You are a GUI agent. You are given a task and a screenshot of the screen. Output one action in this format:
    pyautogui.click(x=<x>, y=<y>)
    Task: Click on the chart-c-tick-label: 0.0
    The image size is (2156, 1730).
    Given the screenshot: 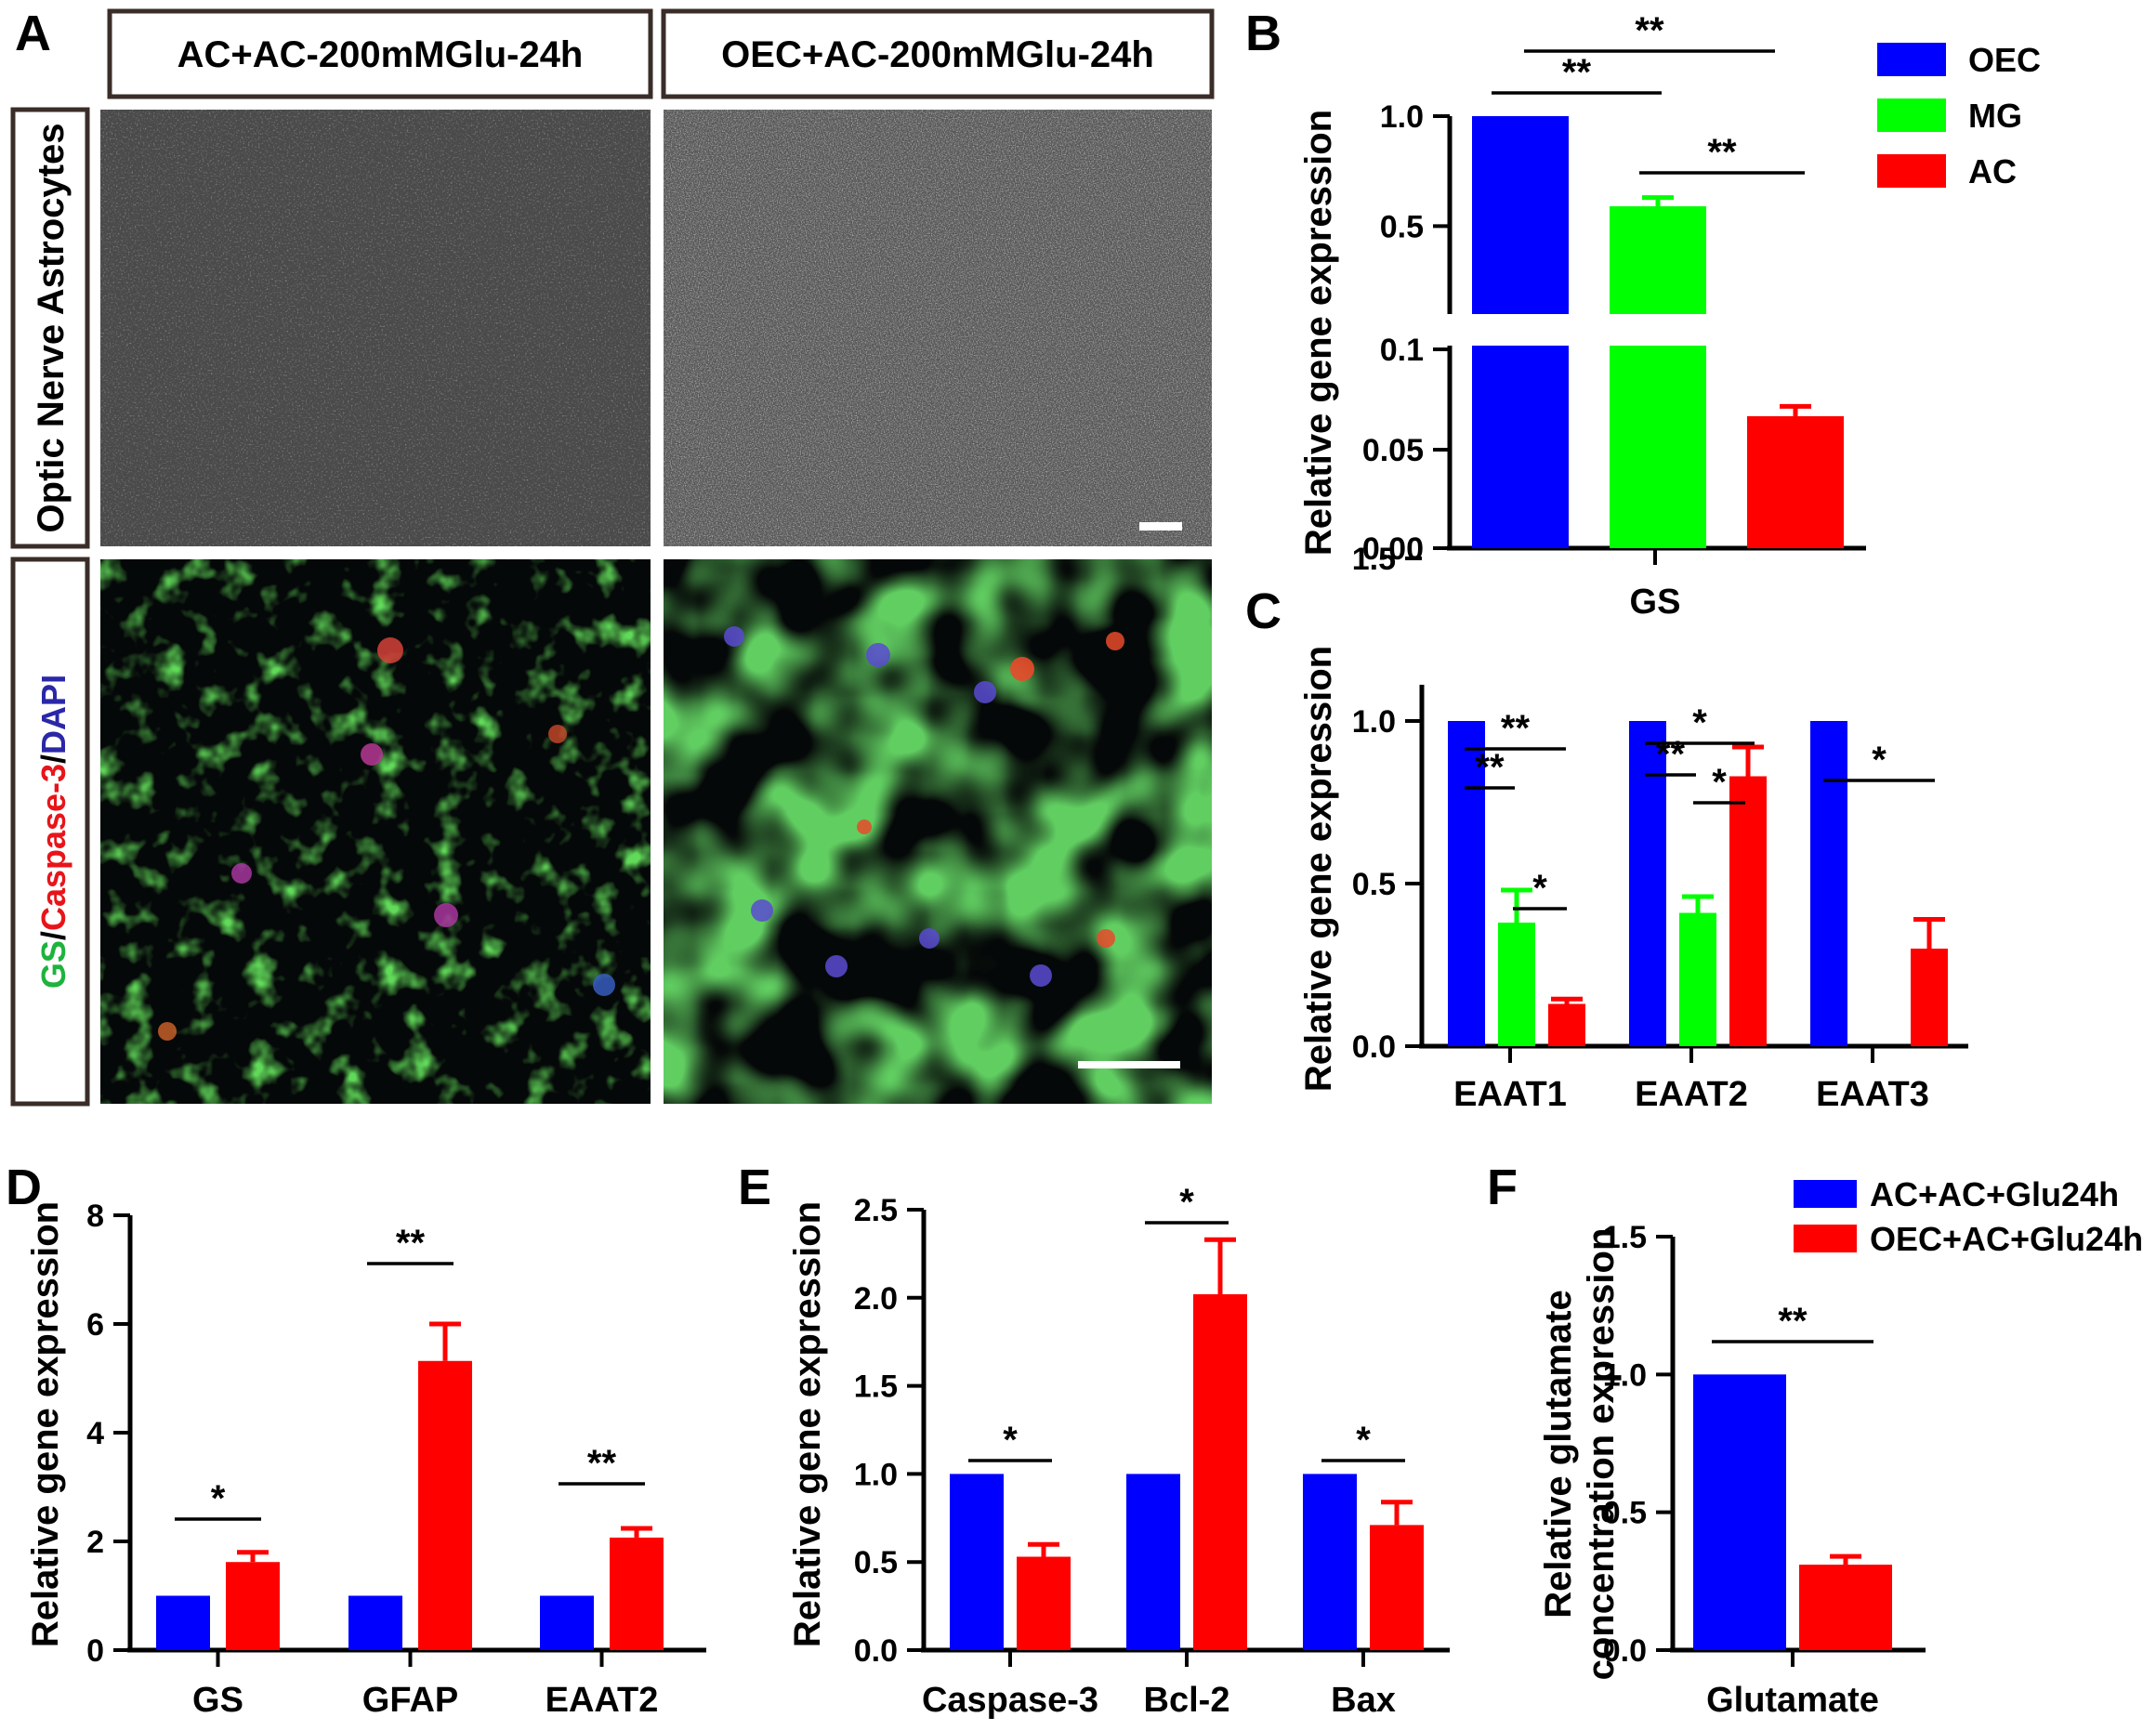 What is the action you would take?
    pyautogui.click(x=1374, y=1047)
    